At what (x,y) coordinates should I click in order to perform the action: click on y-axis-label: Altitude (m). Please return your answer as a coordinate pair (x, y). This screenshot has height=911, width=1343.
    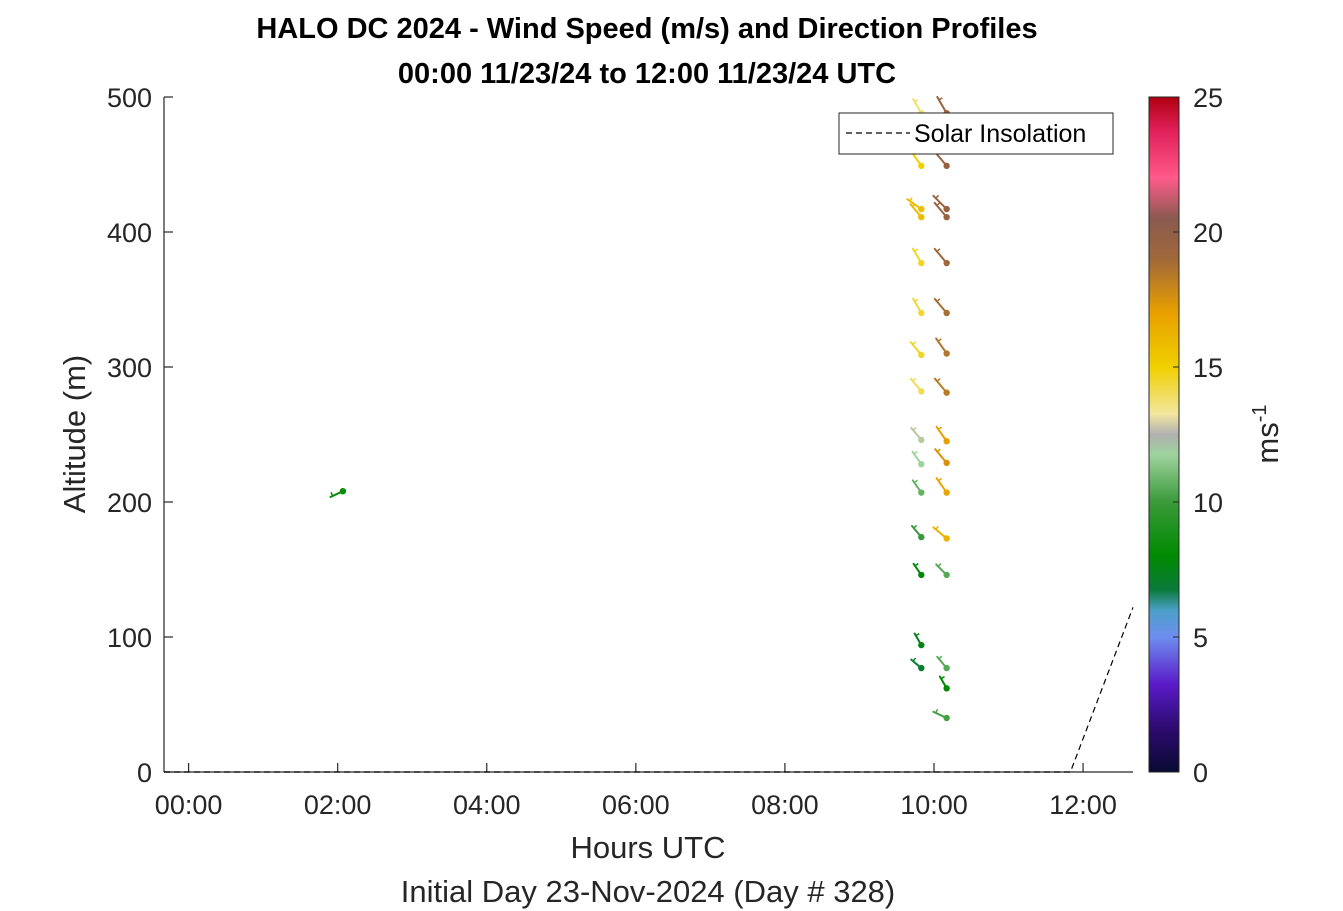
    Looking at the image, I should click on (74, 434).